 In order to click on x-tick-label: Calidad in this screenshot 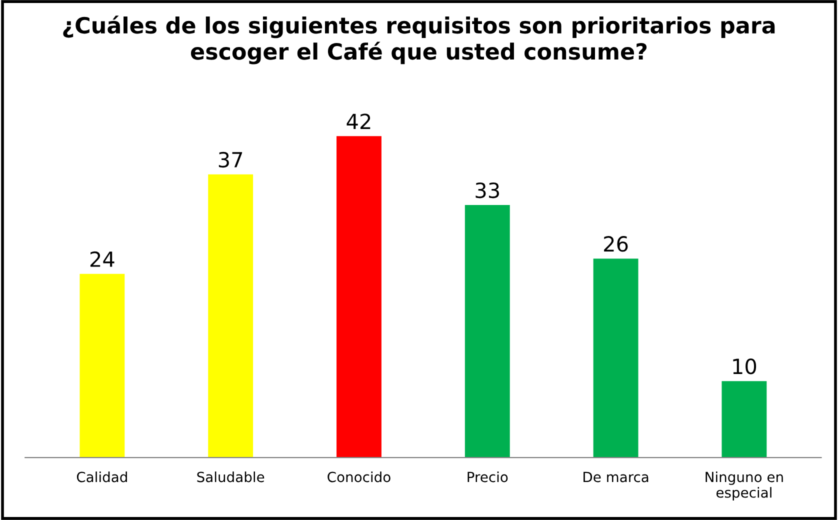, I will do `click(101, 476)`.